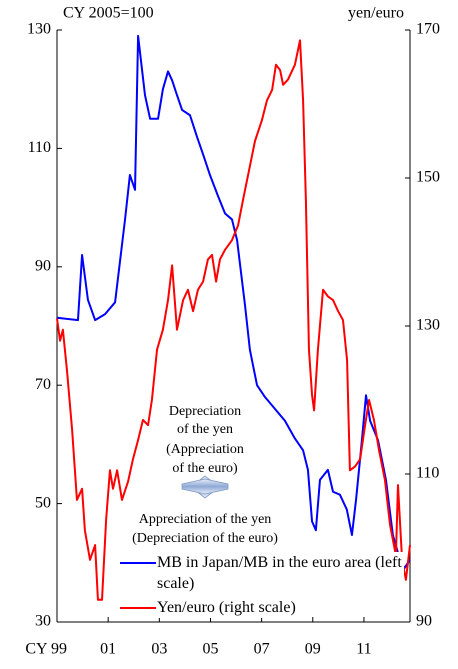 The image size is (458, 669). I want to click on y2-tick-label: 150, so click(428, 177).